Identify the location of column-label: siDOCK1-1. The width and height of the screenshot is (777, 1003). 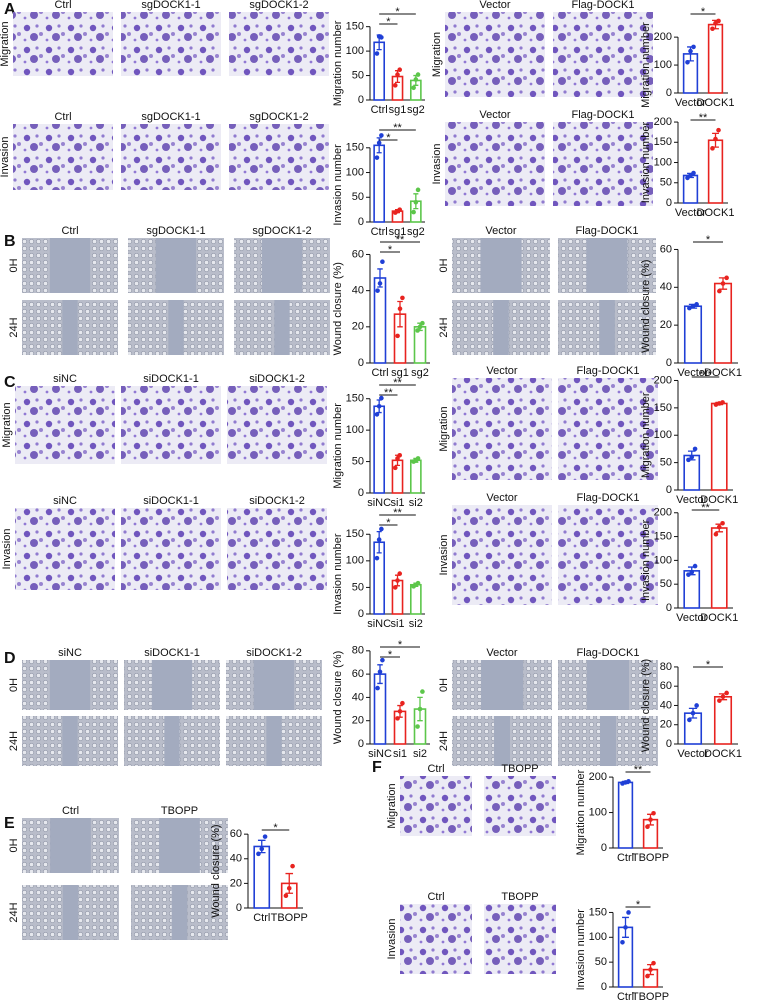
(172, 653).